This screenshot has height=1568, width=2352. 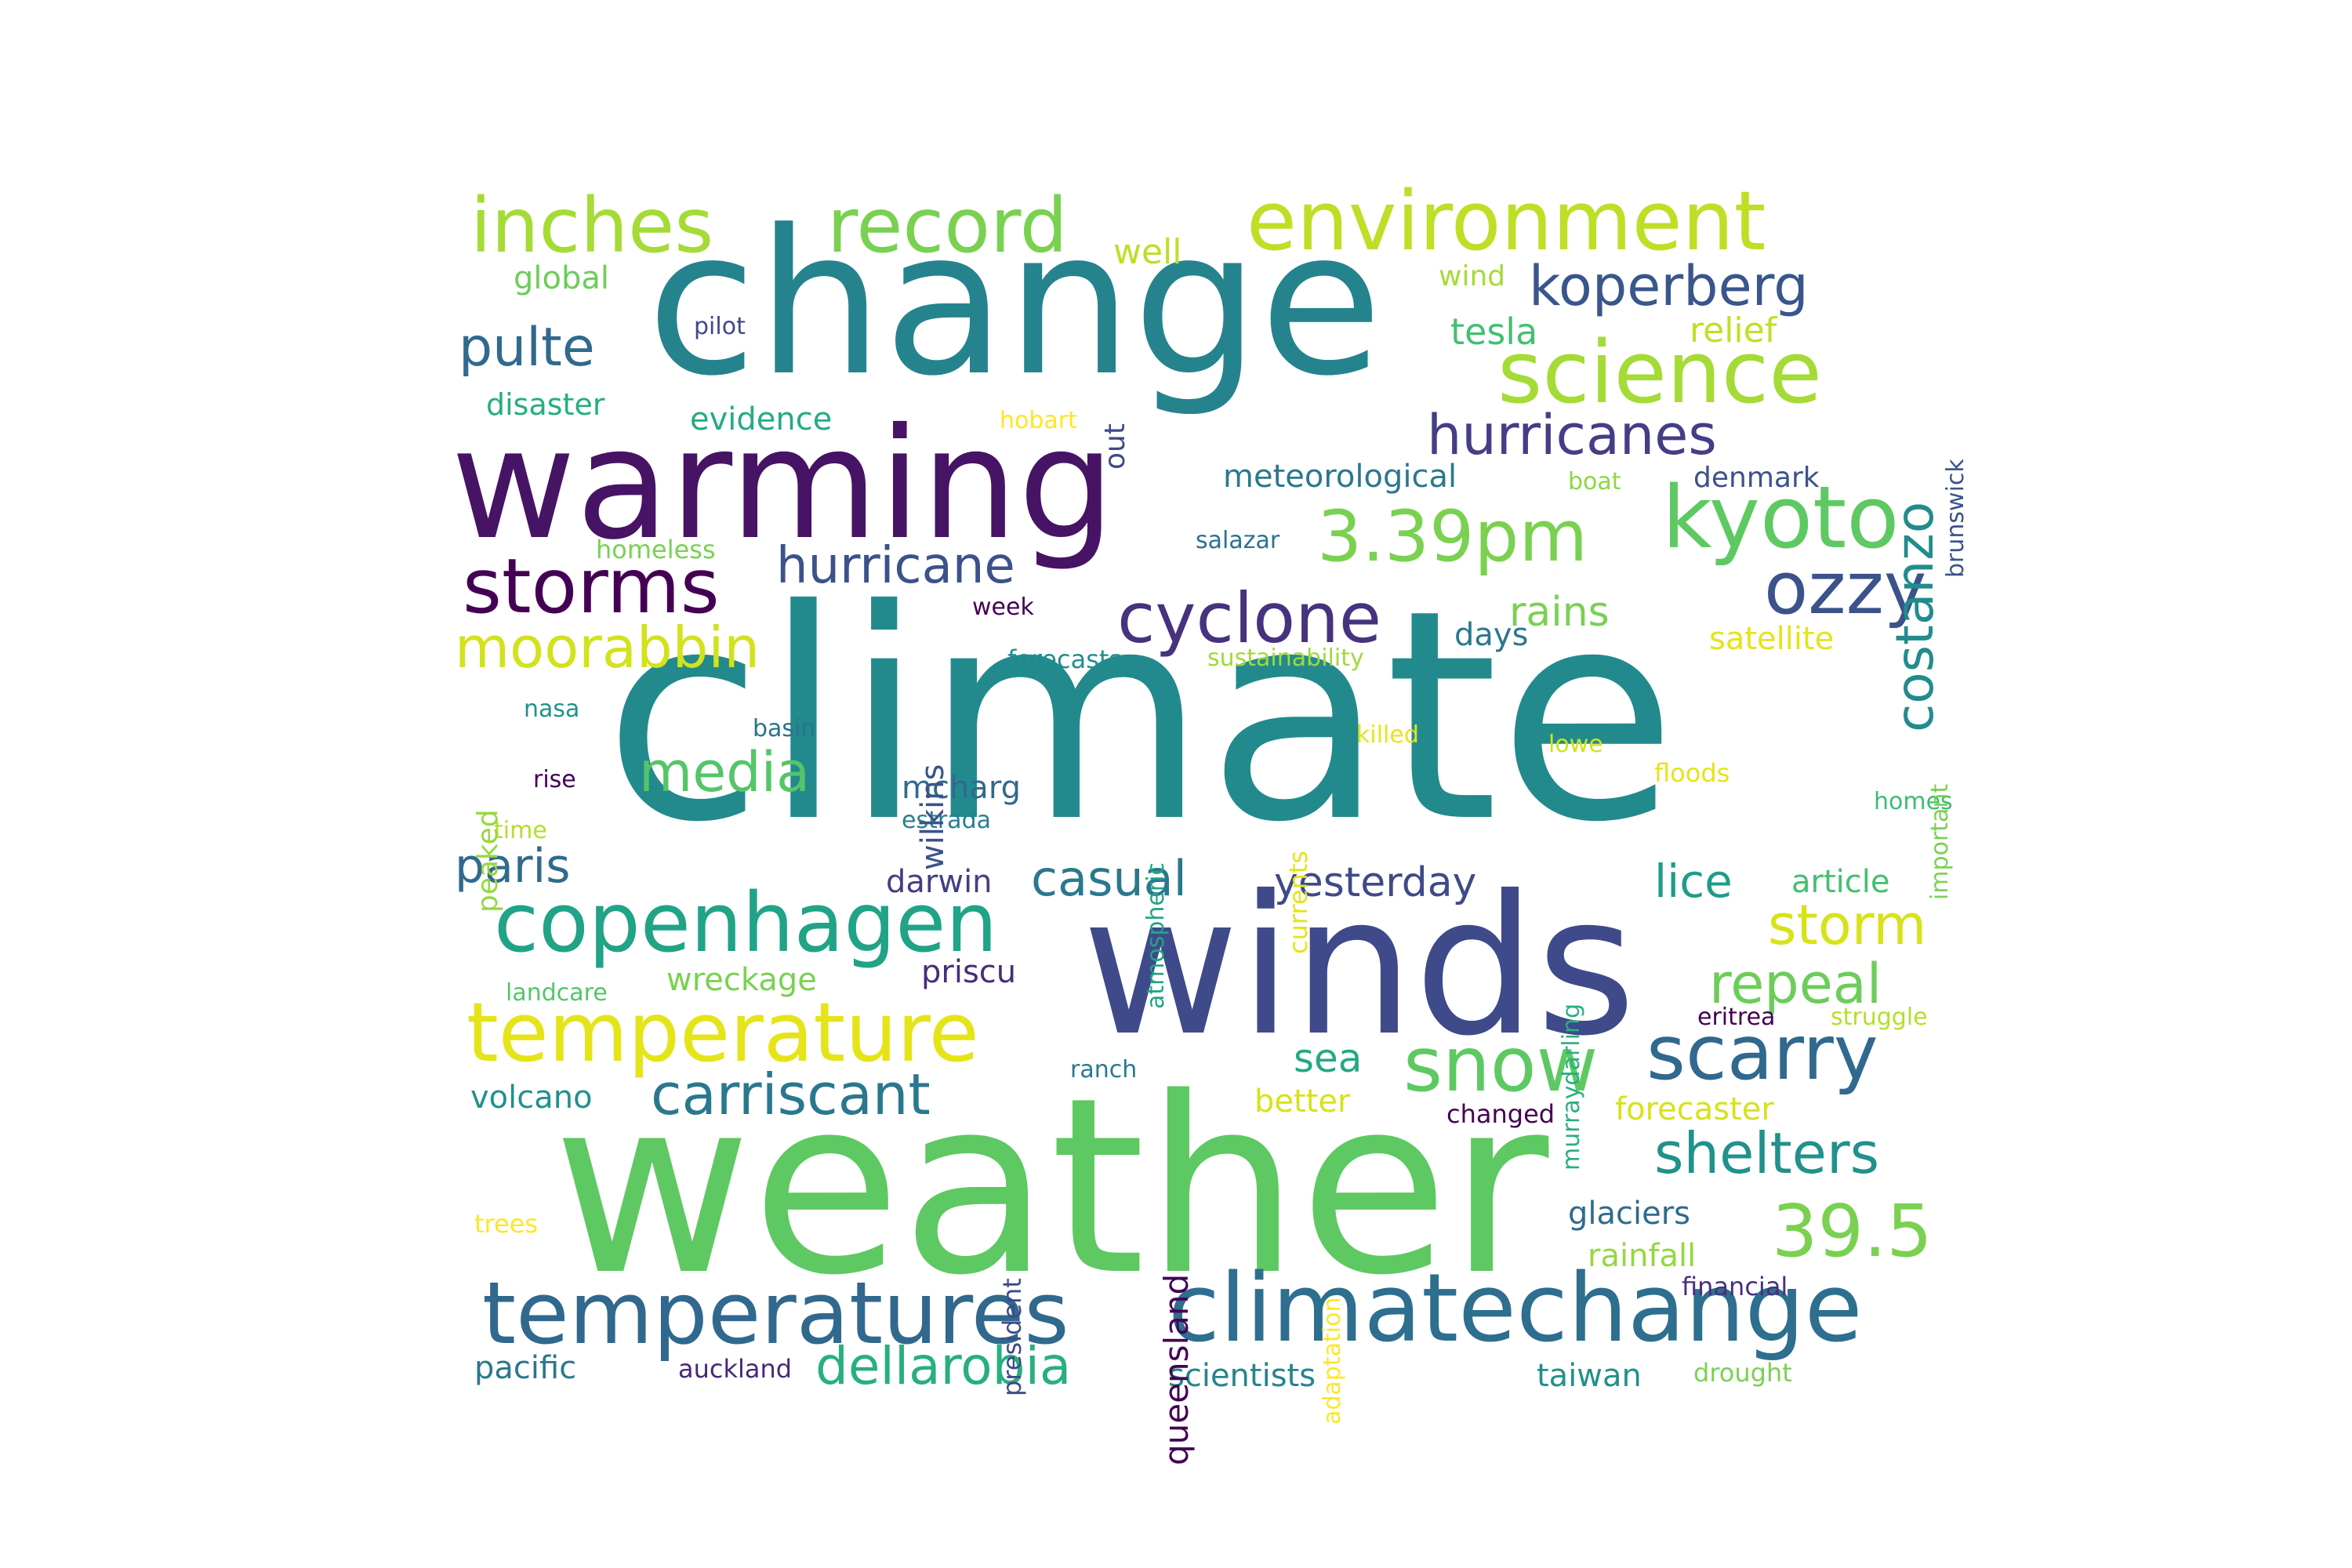 I want to click on word-weather: weather, so click(x=1051, y=1187).